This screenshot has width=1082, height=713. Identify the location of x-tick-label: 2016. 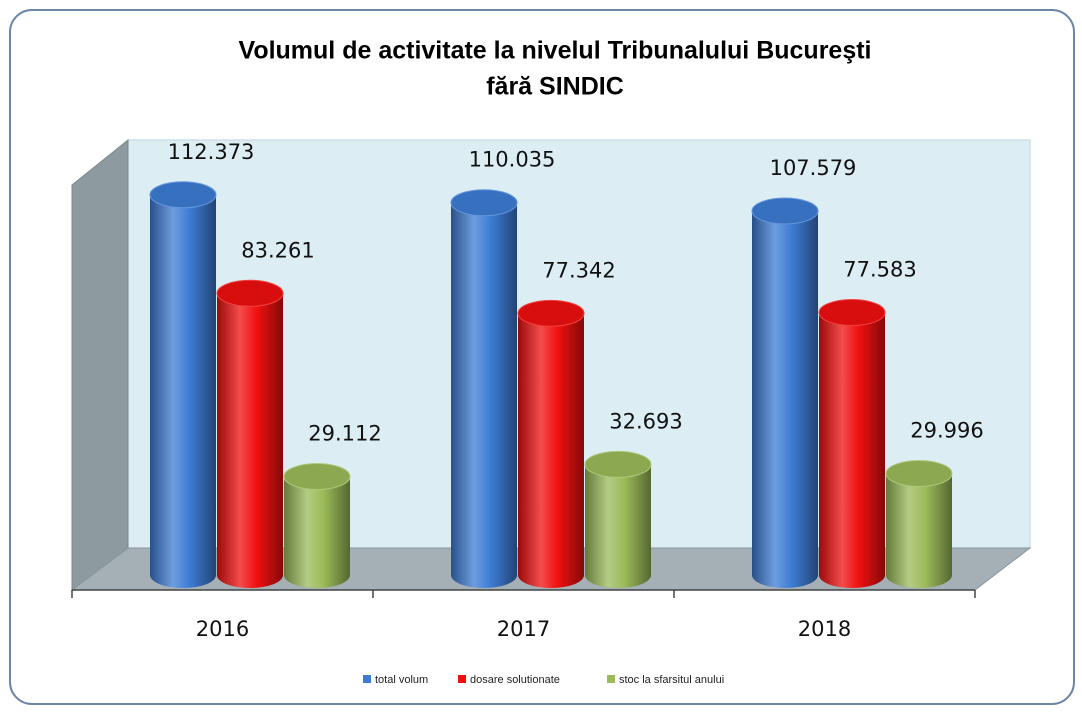
(222, 629).